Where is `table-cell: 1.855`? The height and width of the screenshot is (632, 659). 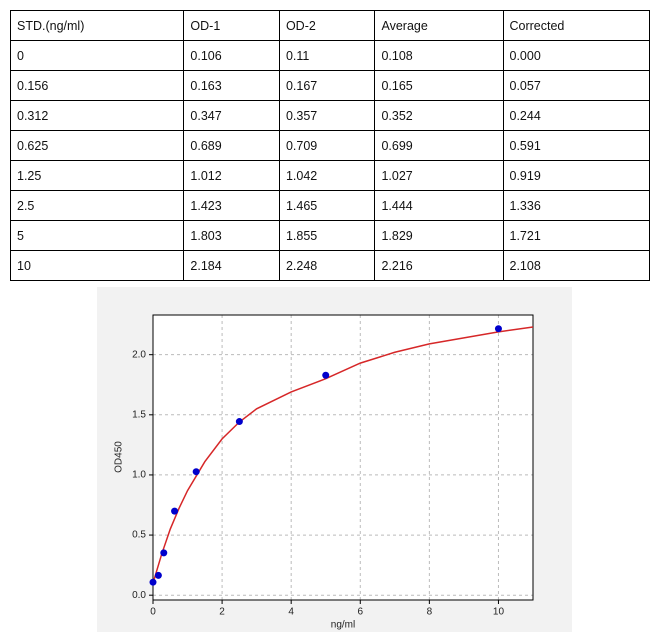 table-cell: 1.855 is located at coordinates (327, 235).